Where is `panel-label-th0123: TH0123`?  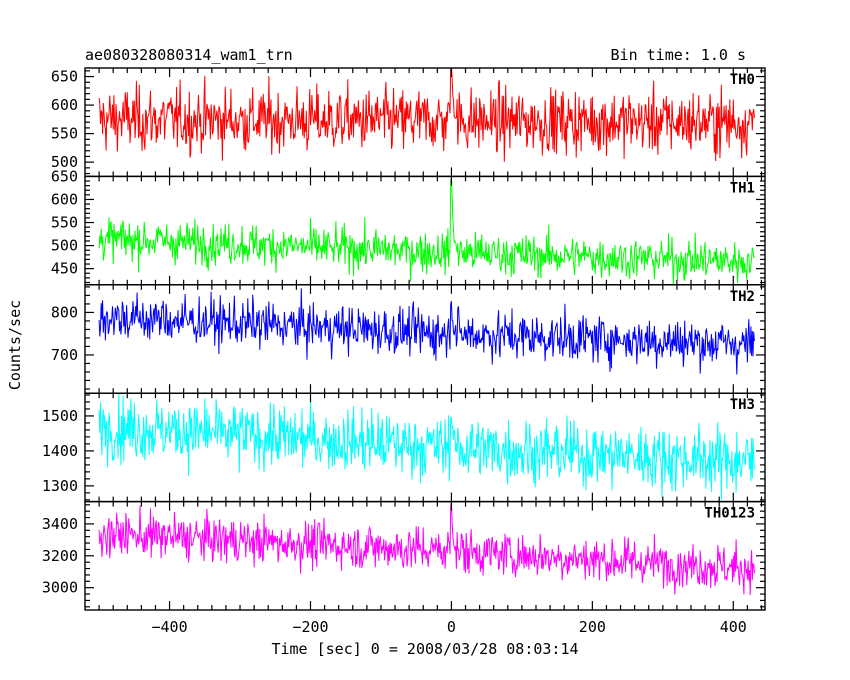 panel-label-th0123: TH0123 is located at coordinates (729, 514).